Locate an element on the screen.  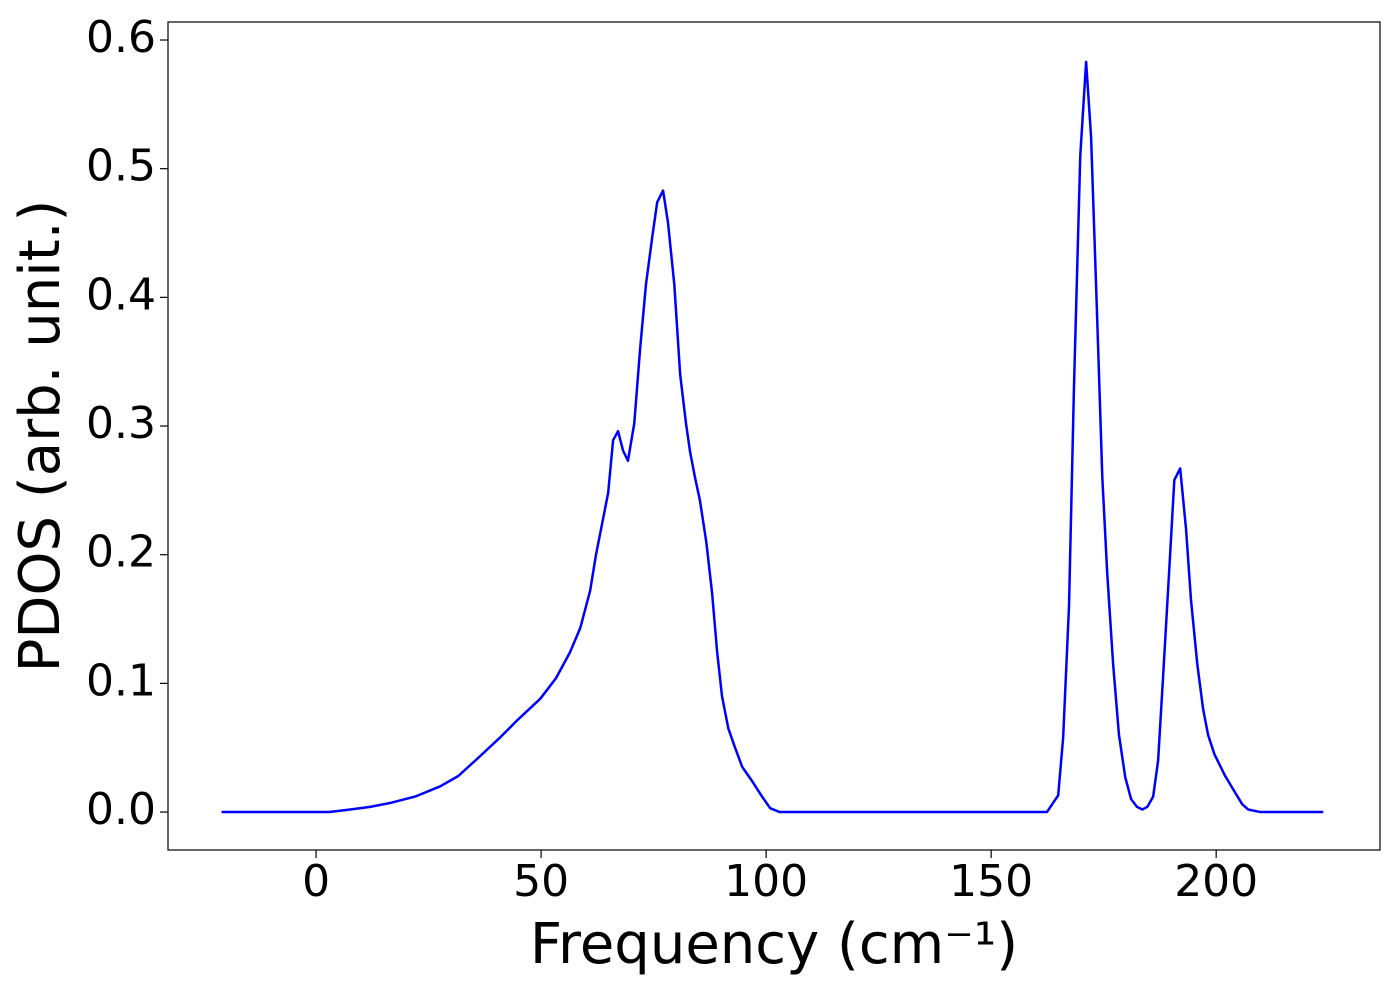
y-tick-label: 0.4 is located at coordinates (121, 294).